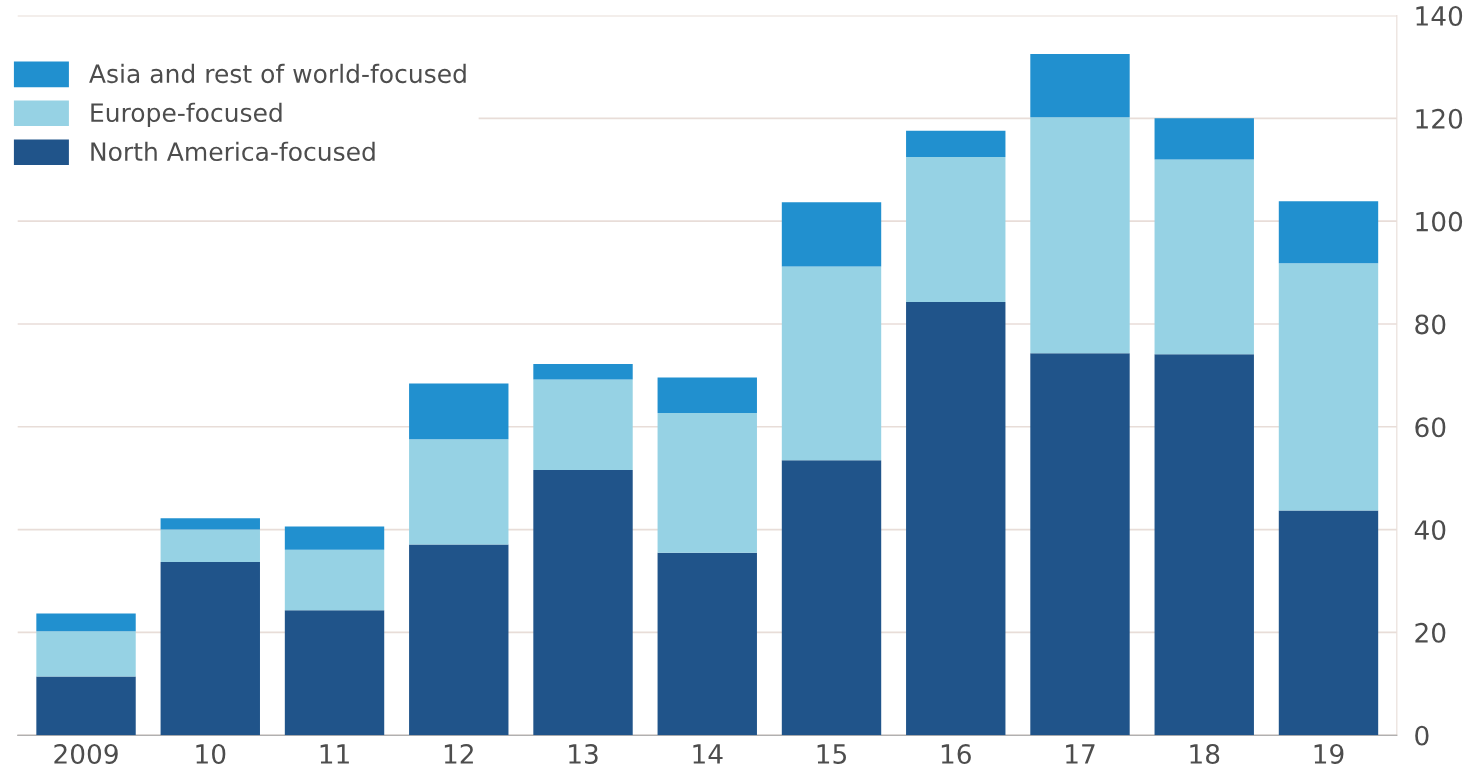  I want to click on x-tick-label: 10, so click(211, 754).